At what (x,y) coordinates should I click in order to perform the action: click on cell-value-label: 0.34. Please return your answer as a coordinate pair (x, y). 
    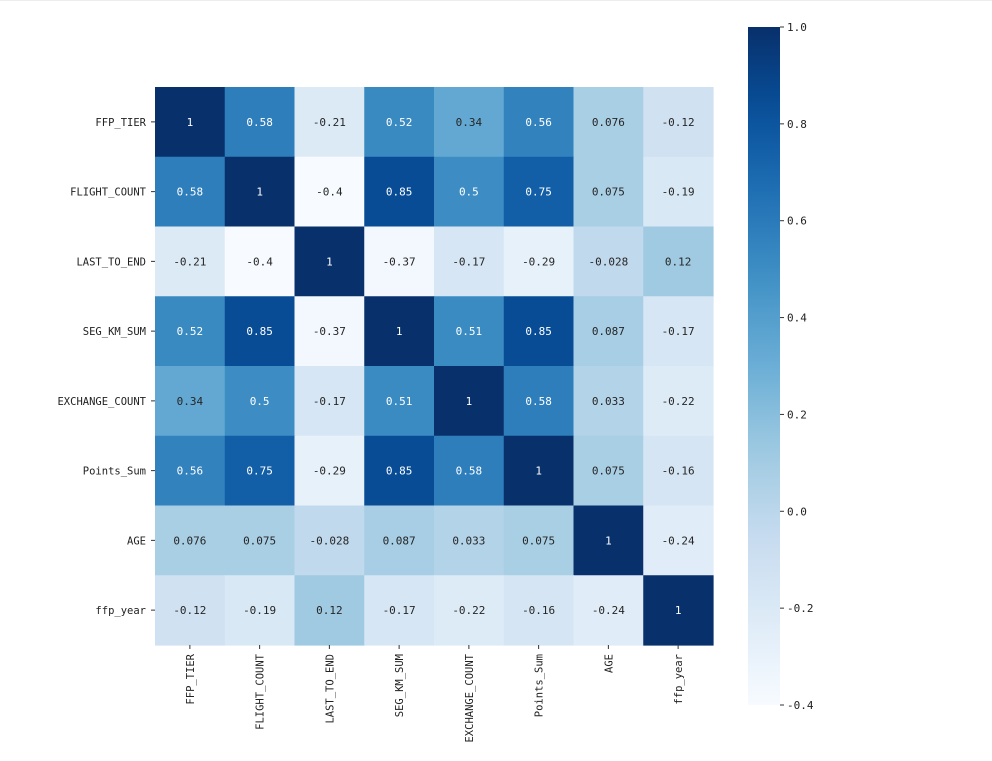
    Looking at the image, I should click on (190, 401).